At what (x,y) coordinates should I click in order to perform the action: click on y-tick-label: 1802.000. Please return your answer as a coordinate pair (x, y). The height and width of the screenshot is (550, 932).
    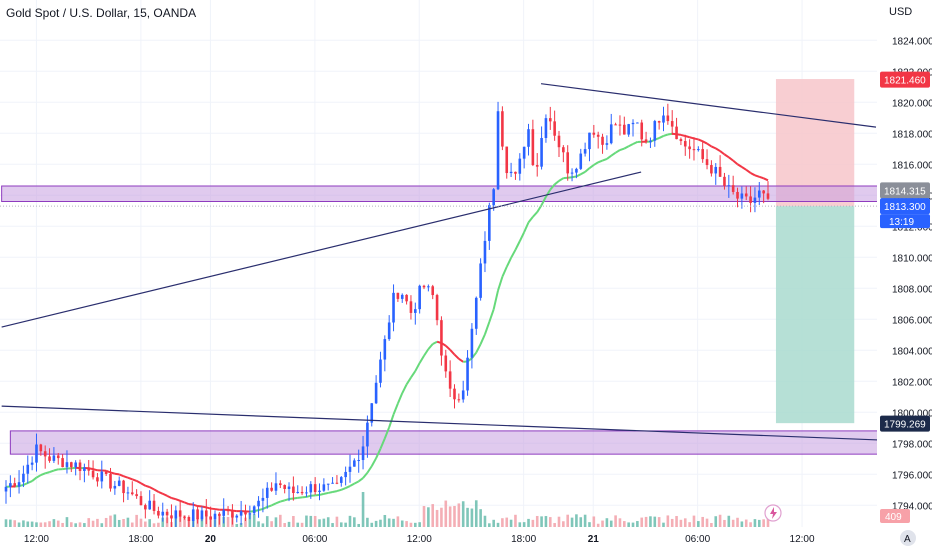
    Looking at the image, I should click on (912, 382).